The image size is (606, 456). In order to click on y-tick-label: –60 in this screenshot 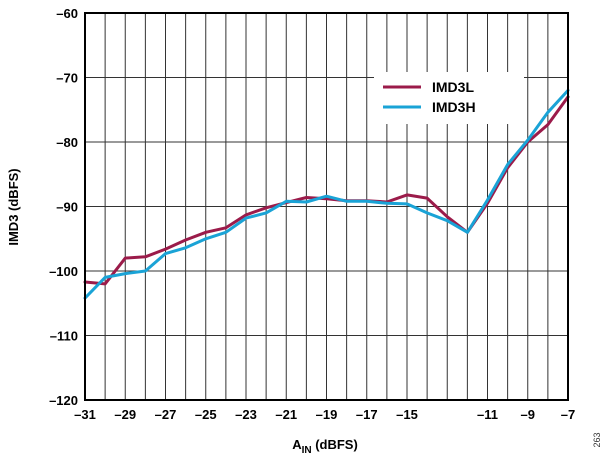, I will do `click(67, 13)`.